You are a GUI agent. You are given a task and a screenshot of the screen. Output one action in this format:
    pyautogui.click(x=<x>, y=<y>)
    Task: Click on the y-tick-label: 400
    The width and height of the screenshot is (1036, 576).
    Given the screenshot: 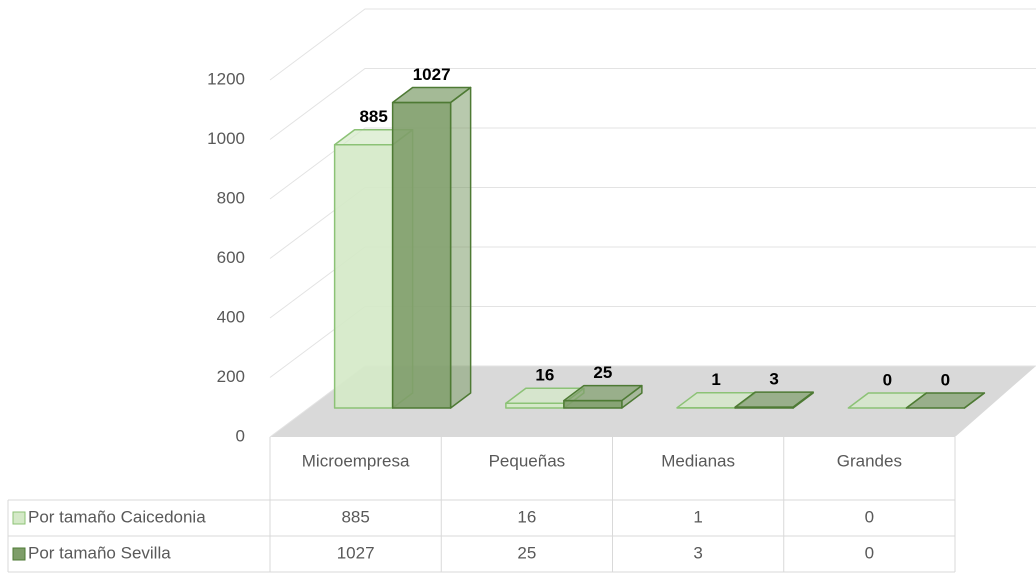 What is the action you would take?
    pyautogui.click(x=231, y=316)
    